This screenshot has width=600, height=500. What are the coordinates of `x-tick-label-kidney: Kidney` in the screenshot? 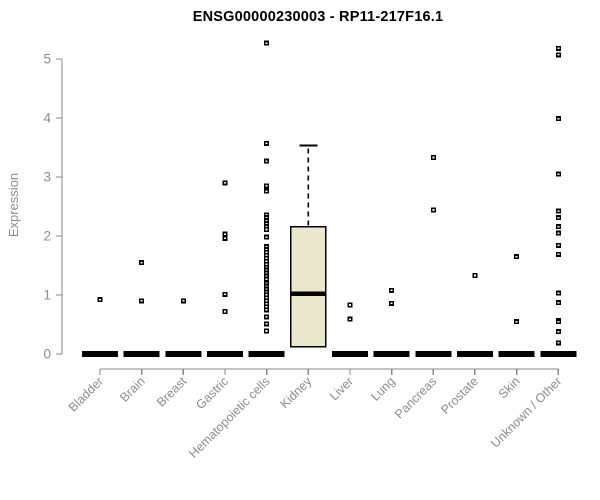 It's located at (295, 392).